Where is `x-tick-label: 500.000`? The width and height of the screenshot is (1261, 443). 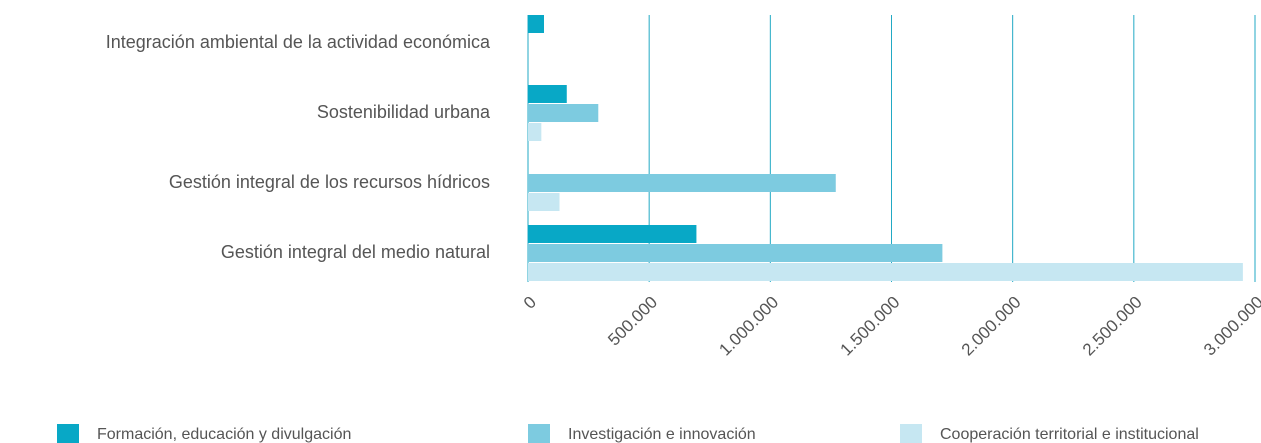
x-tick-label: 500.000 is located at coordinates (632, 321).